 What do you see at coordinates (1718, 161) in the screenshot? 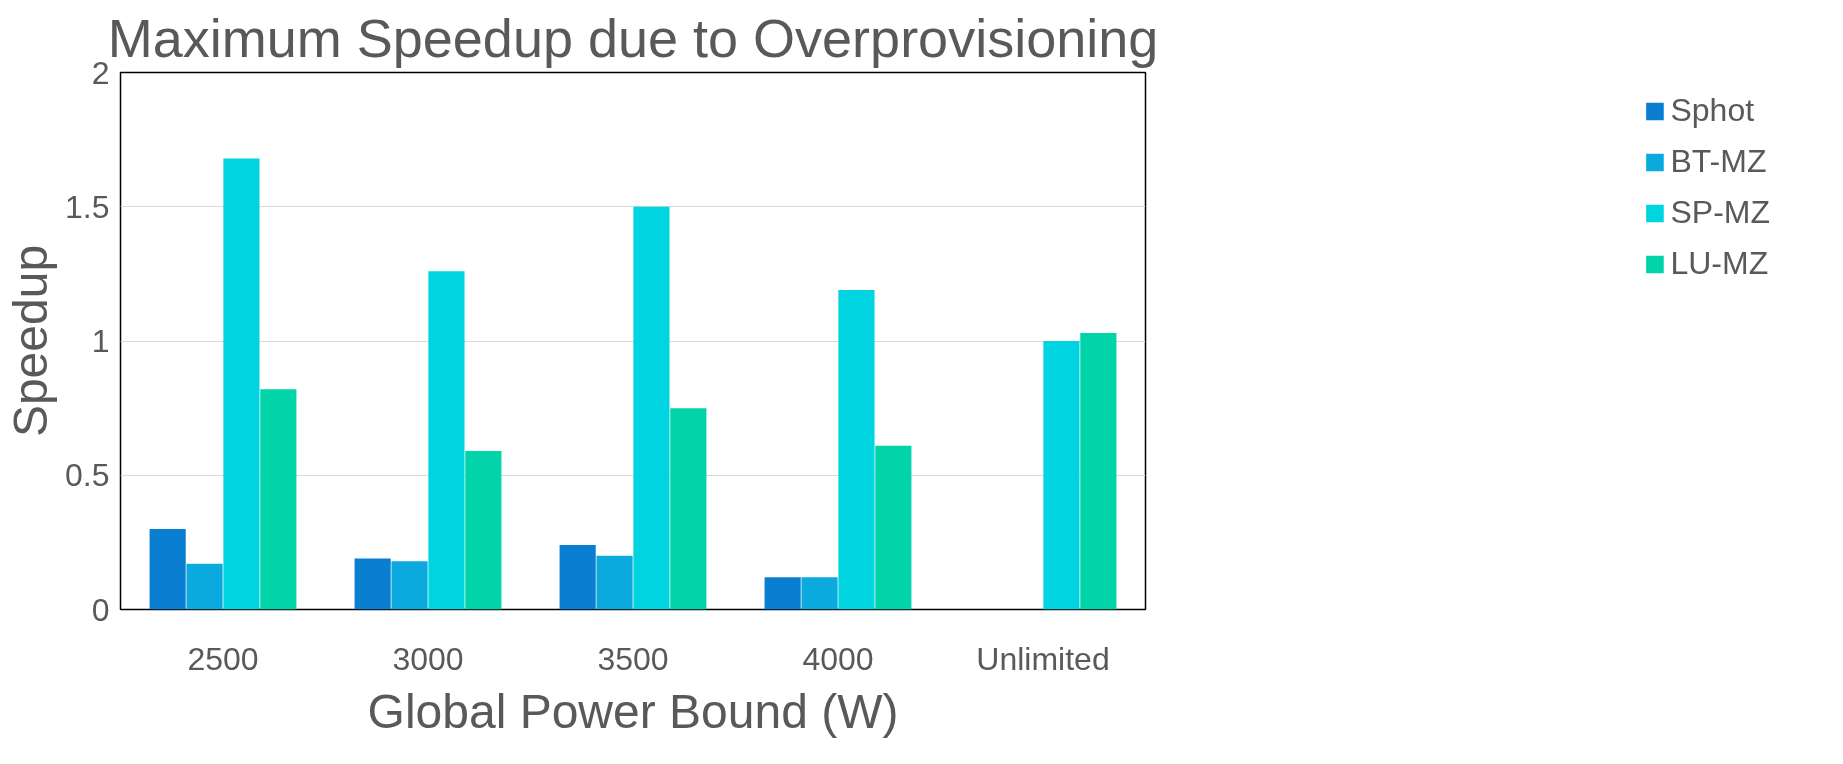
I see `legend-label: BT-MZ` at bounding box center [1718, 161].